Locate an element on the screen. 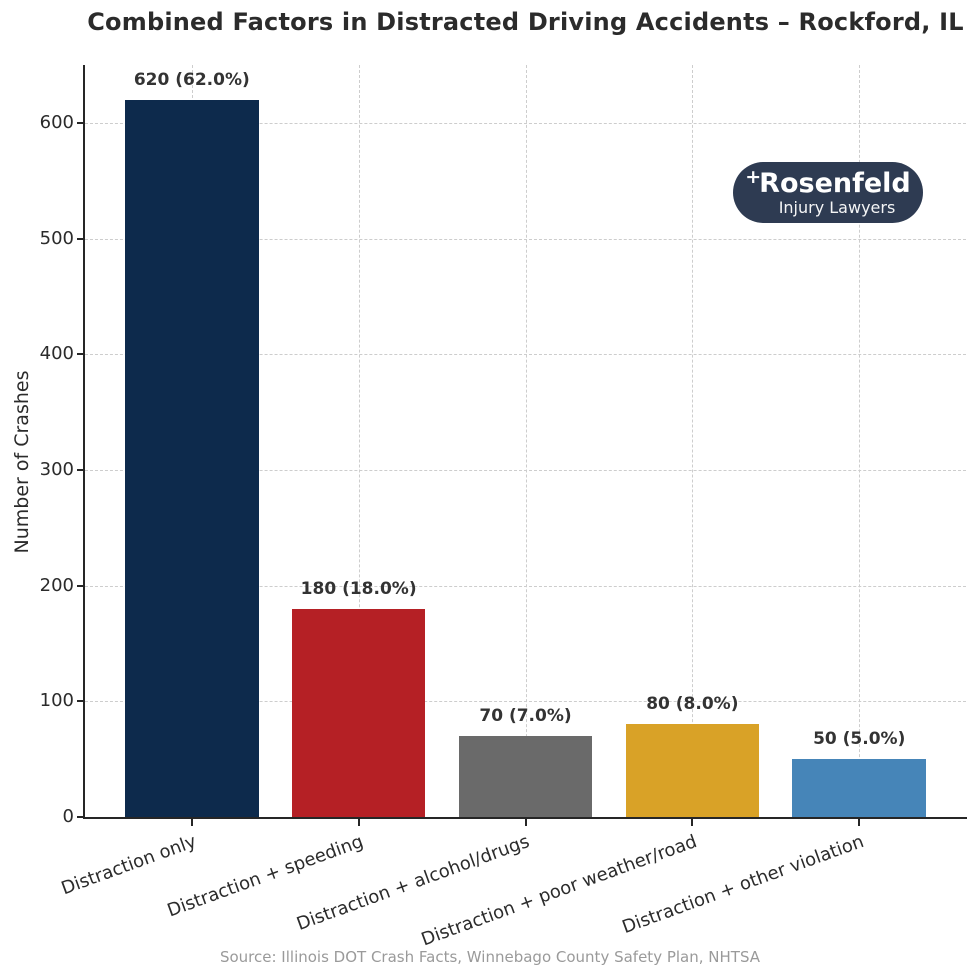 The width and height of the screenshot is (980, 980). bar-value-label: 620 (62.0%) is located at coordinates (191, 79).